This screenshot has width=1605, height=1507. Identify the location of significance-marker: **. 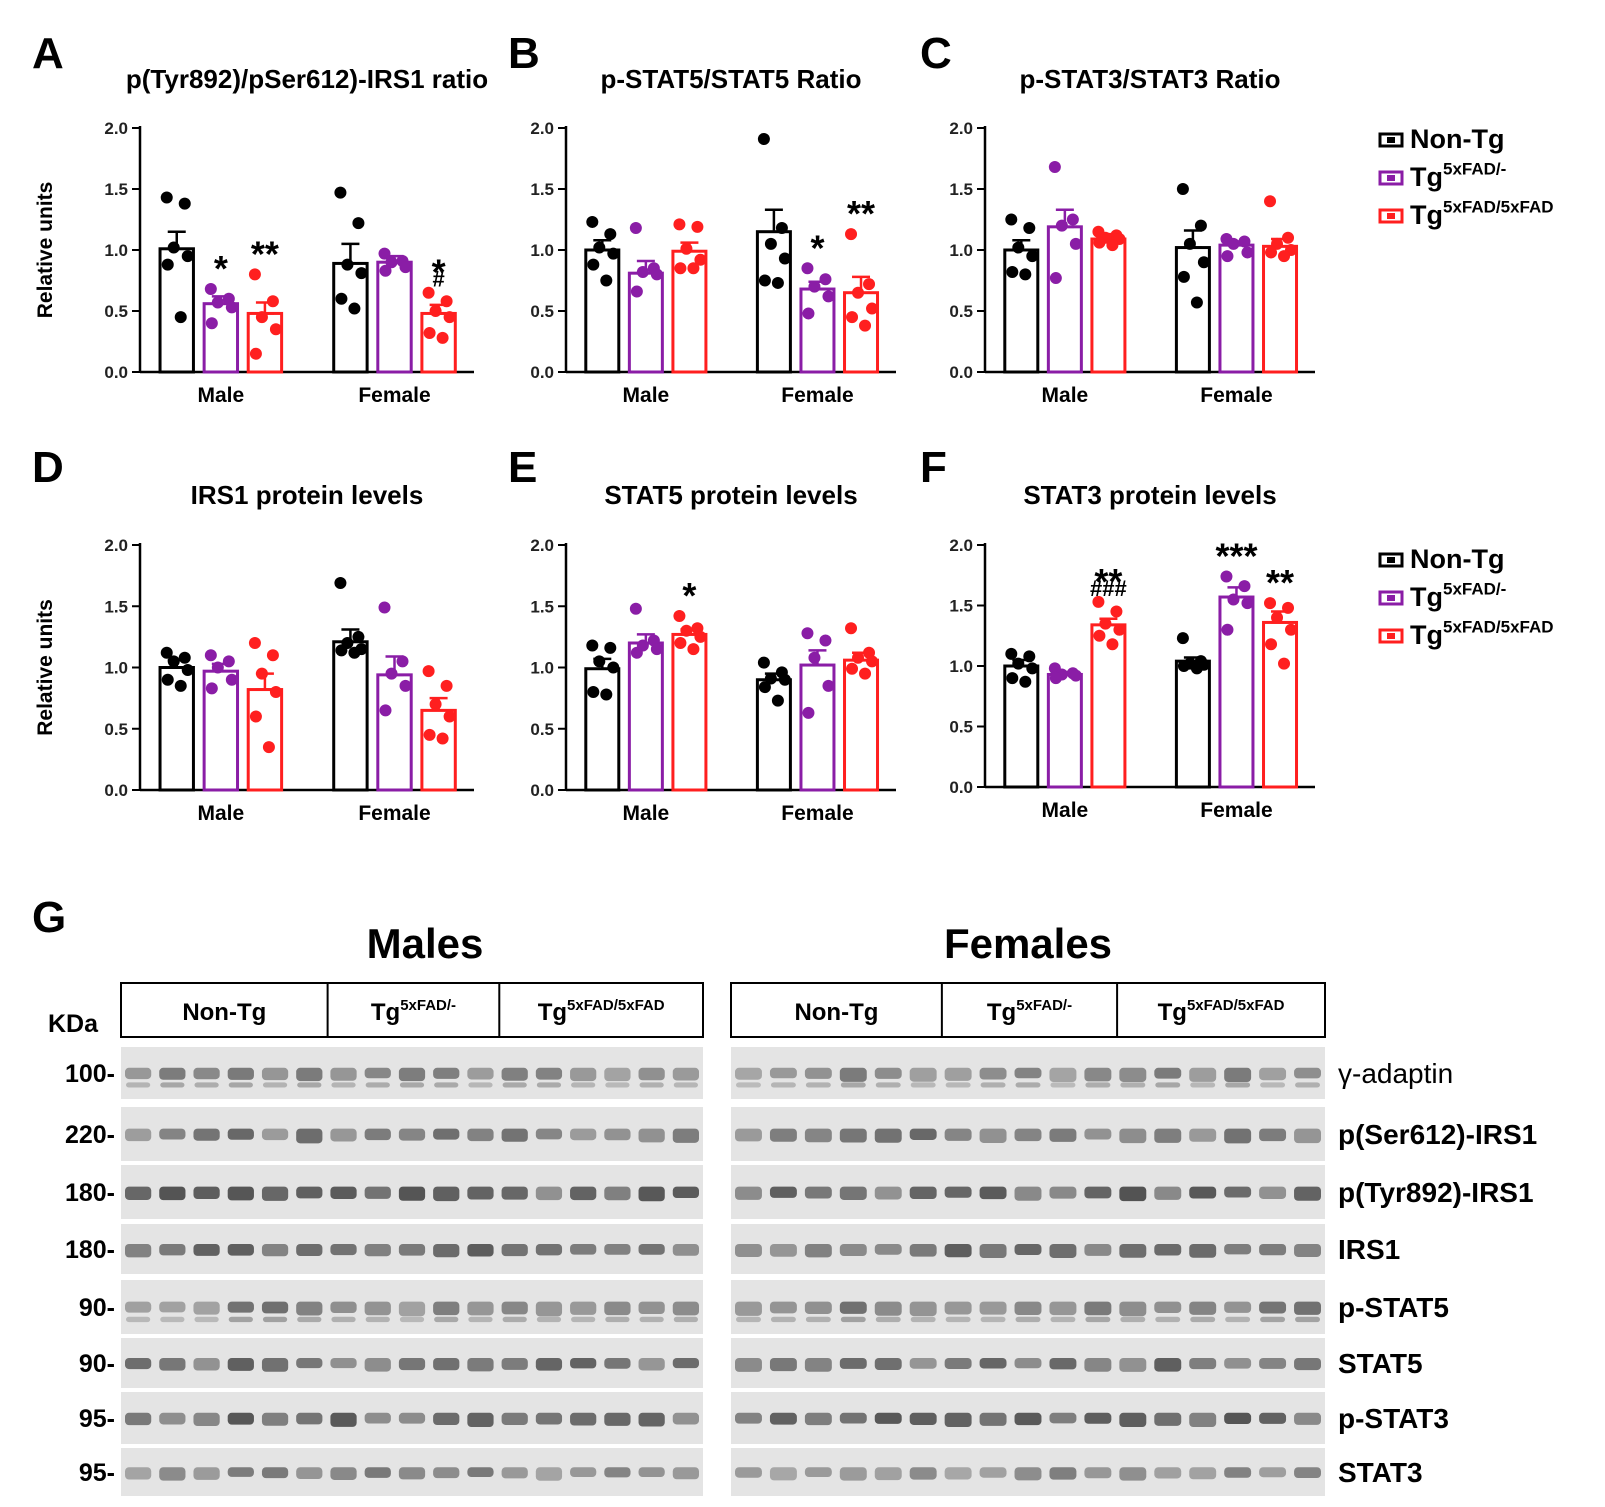
(265, 253).